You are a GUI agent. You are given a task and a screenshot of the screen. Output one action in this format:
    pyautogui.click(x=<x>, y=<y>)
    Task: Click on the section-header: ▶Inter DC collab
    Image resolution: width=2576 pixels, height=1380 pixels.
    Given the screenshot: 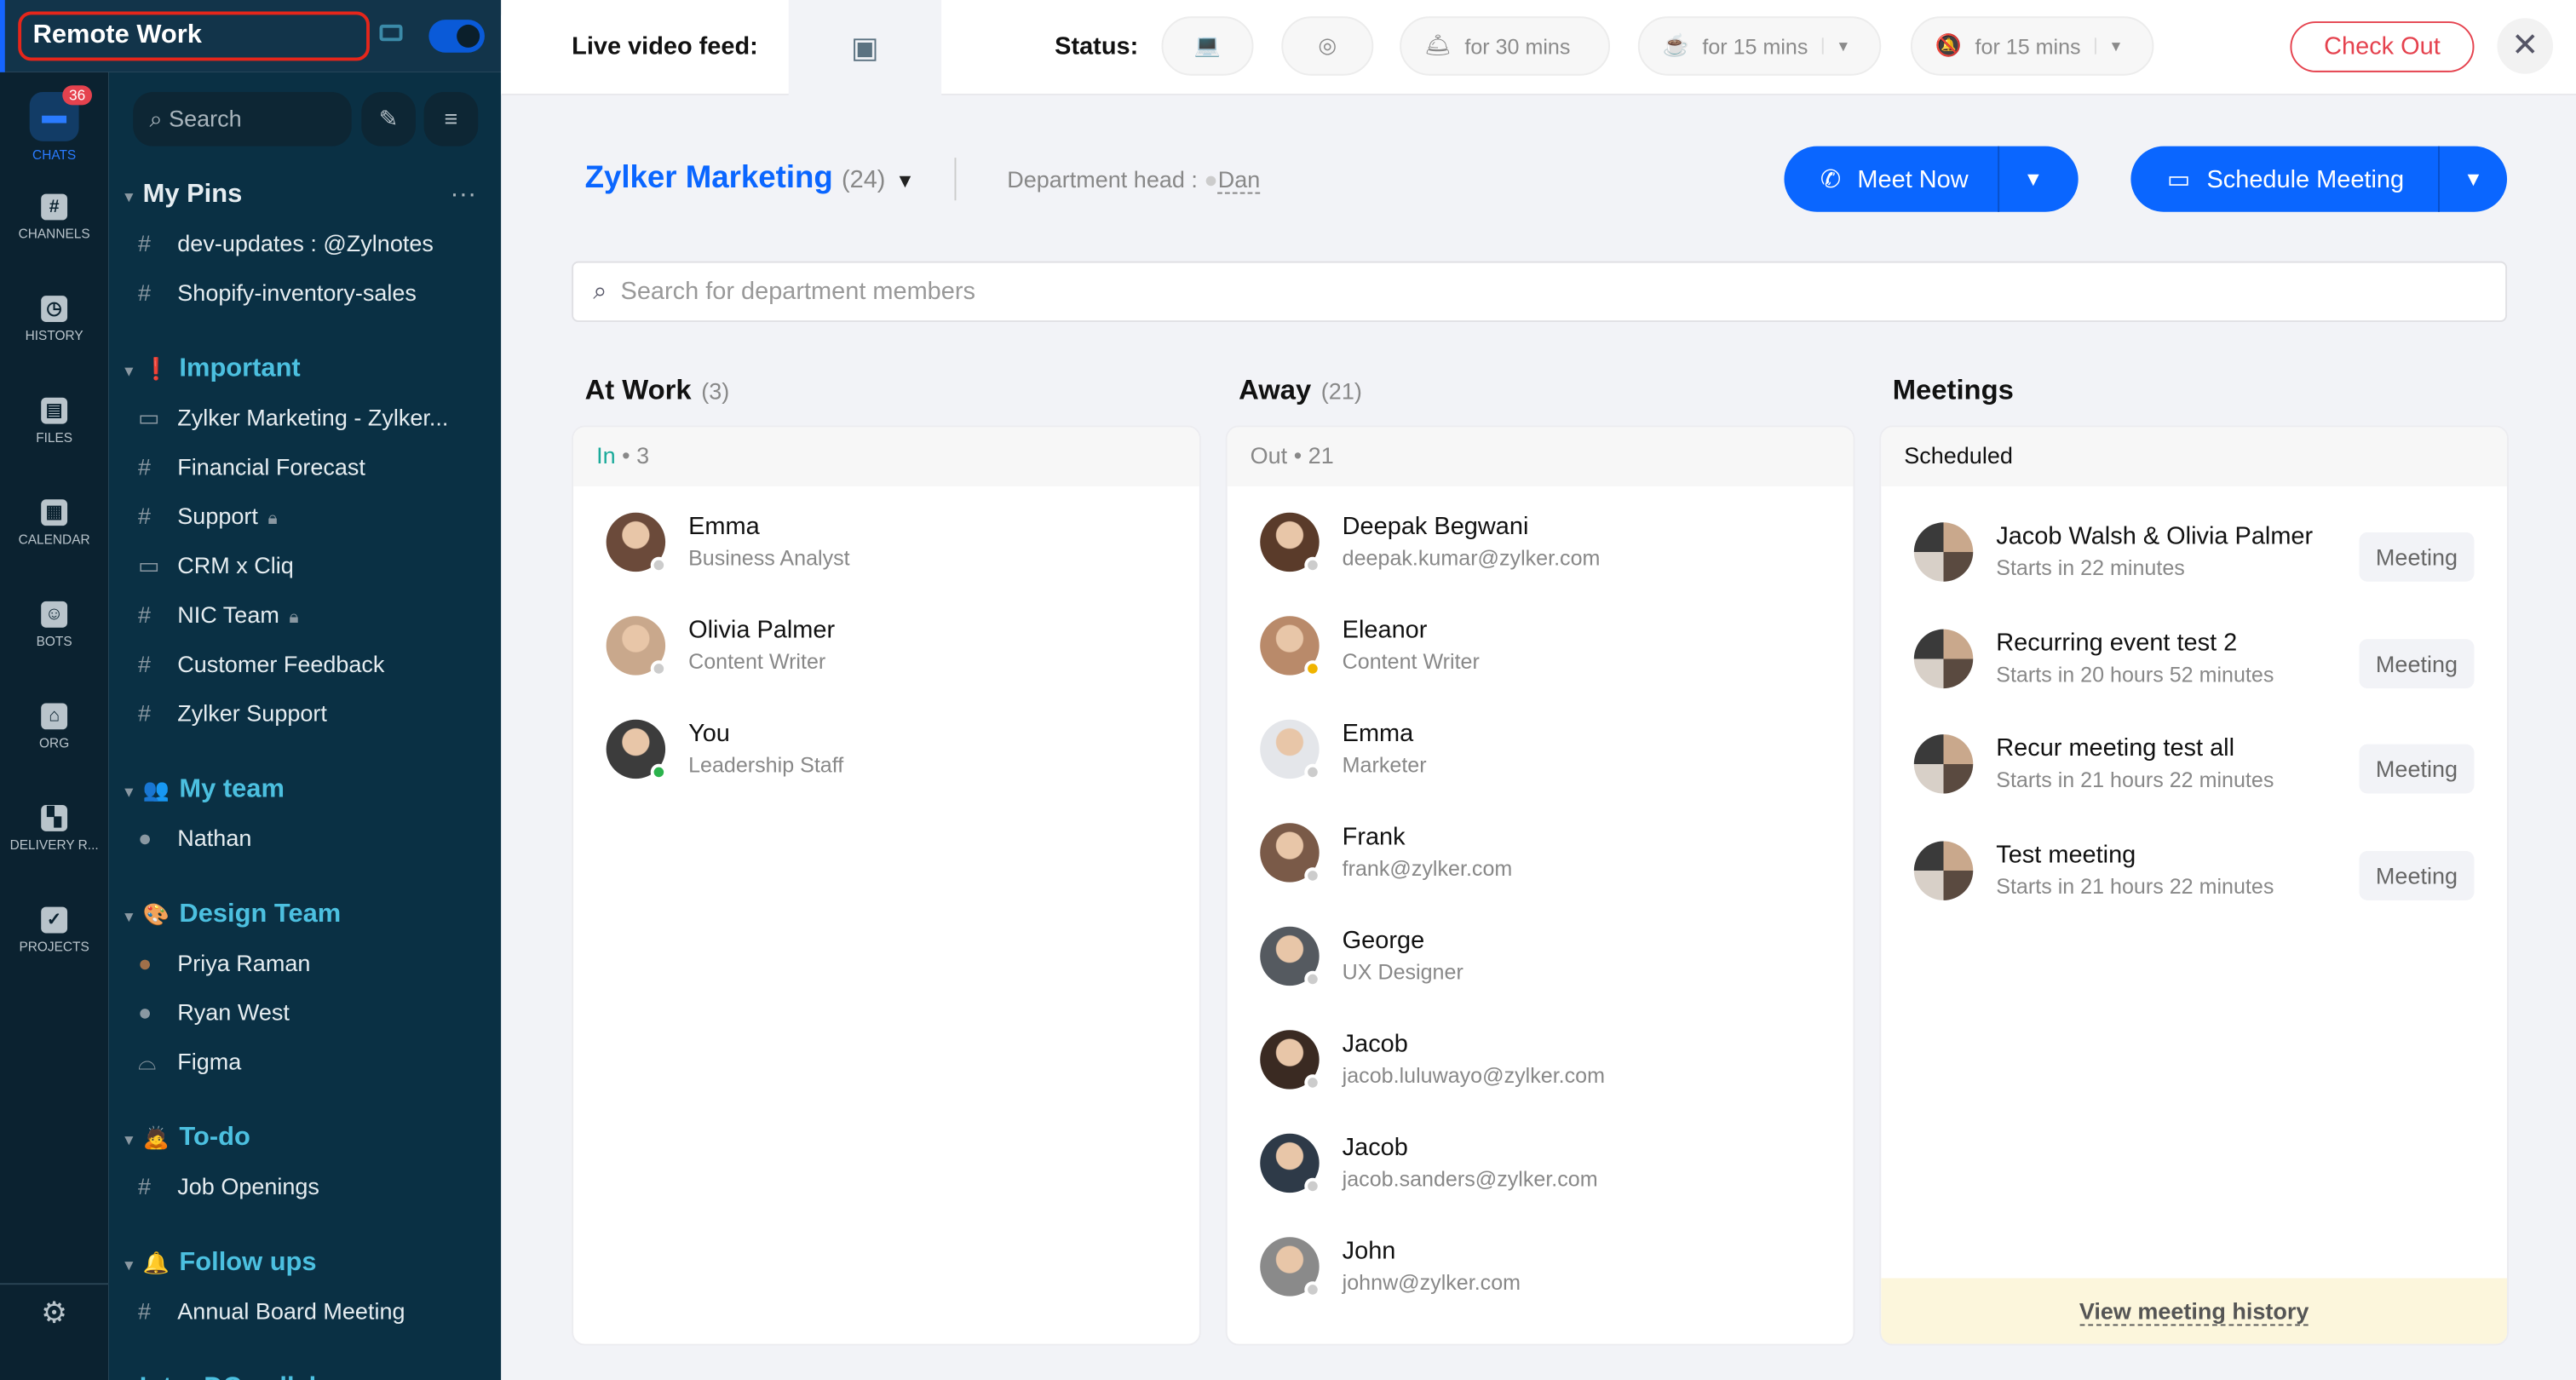 What is the action you would take?
    pyautogui.click(x=223, y=1377)
    